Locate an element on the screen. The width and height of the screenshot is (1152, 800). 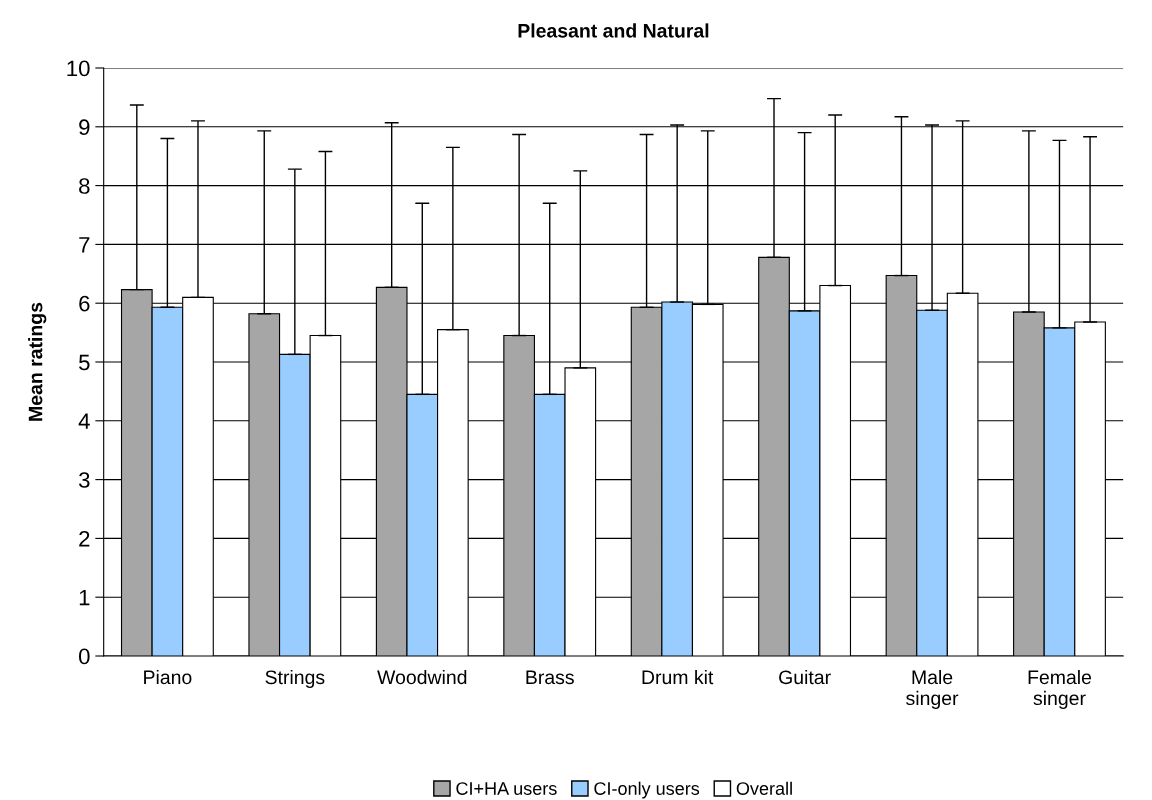
x-tick-label: Male singer is located at coordinates (932, 689).